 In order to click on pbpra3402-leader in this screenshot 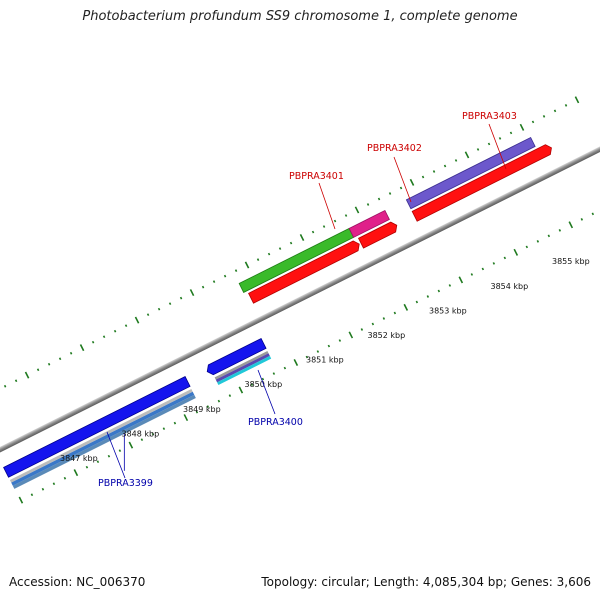, I will do `click(402, 179)`.